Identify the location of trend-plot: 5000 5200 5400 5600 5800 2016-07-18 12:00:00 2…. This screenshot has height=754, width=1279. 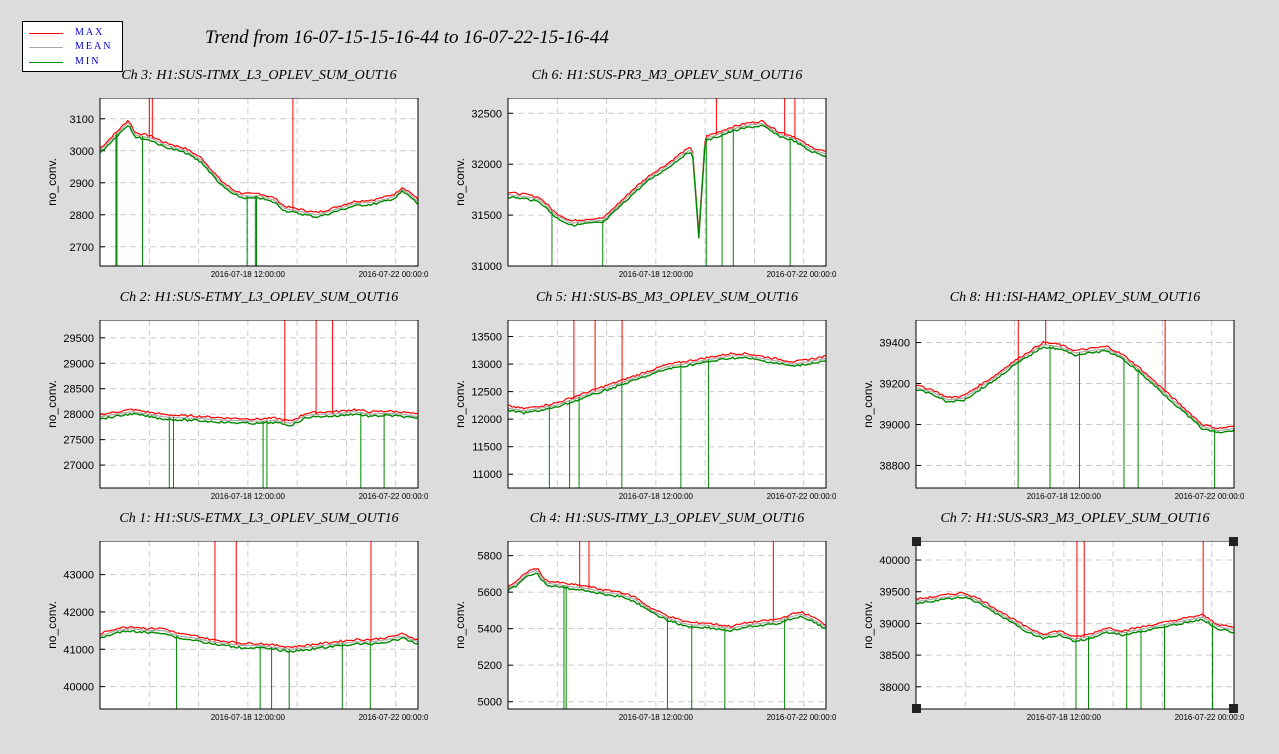
(644, 631).